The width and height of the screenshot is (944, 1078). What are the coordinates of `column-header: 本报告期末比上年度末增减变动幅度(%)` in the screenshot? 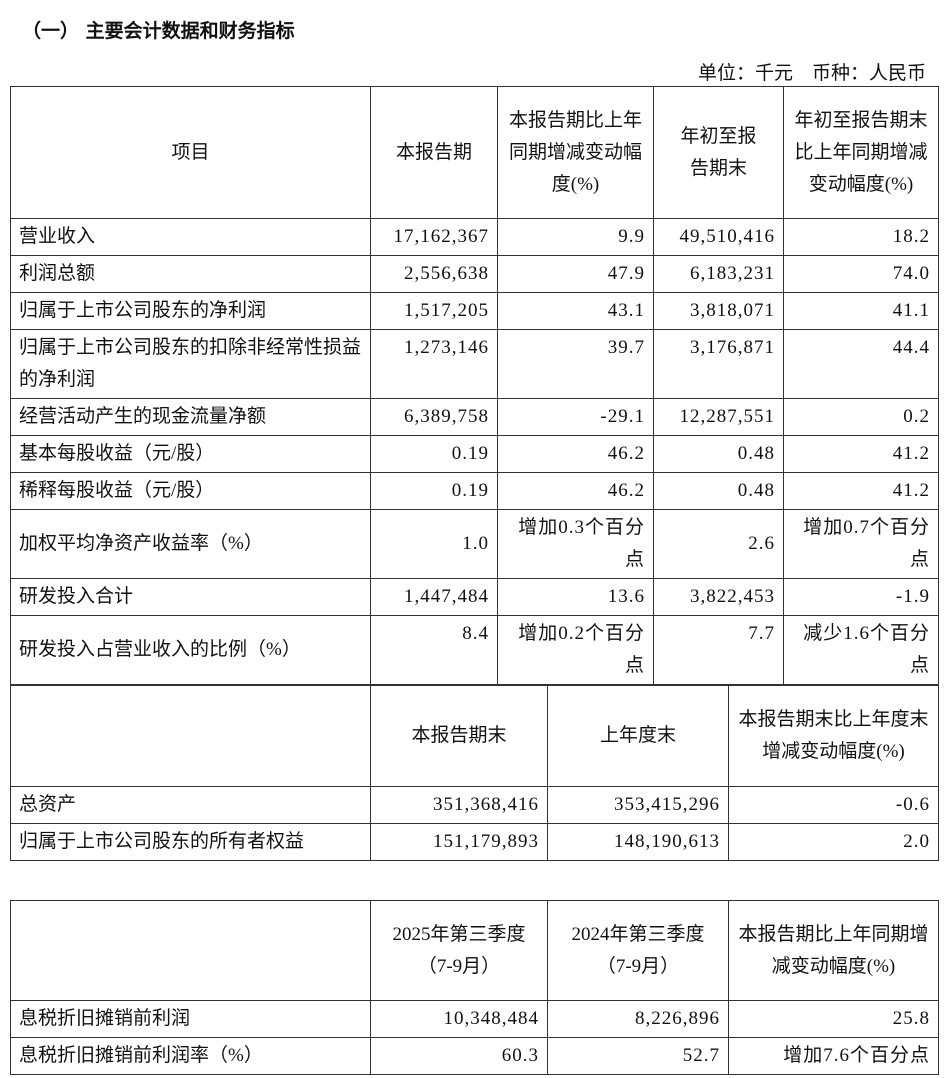 It's located at (833, 736).